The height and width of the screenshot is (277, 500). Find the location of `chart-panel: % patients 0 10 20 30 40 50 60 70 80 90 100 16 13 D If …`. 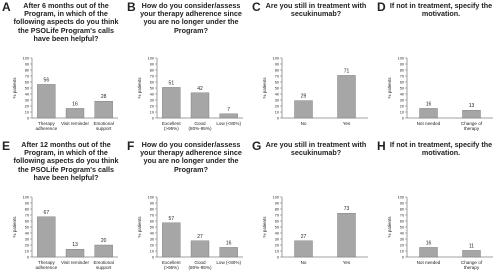

chart-panel: % patients 0 10 20 30 40 50 60 70 80 90 100 16 13 D If … is located at coordinates (437, 69).